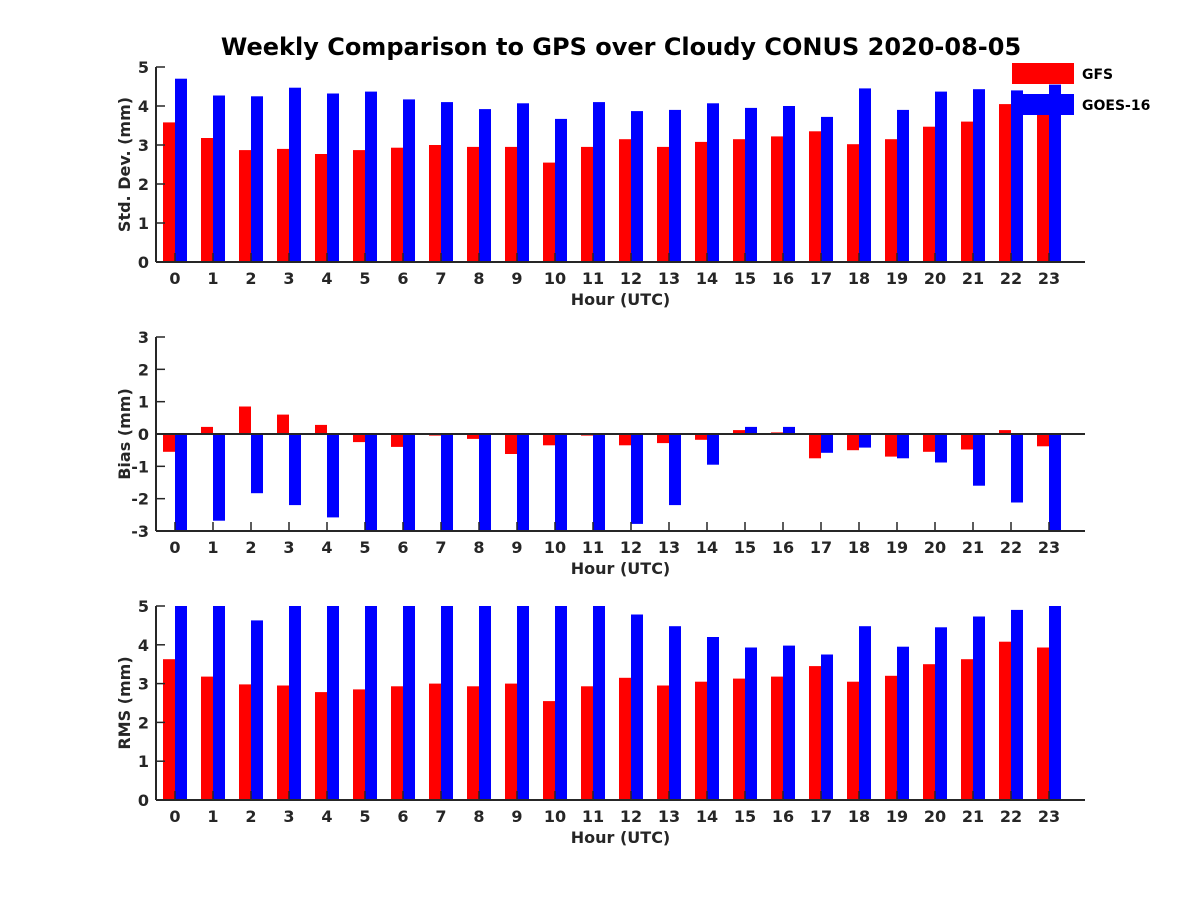  Describe the element at coordinates (516, 547) in the screenshot. I see `bias-xtick-label-9: 9` at that location.